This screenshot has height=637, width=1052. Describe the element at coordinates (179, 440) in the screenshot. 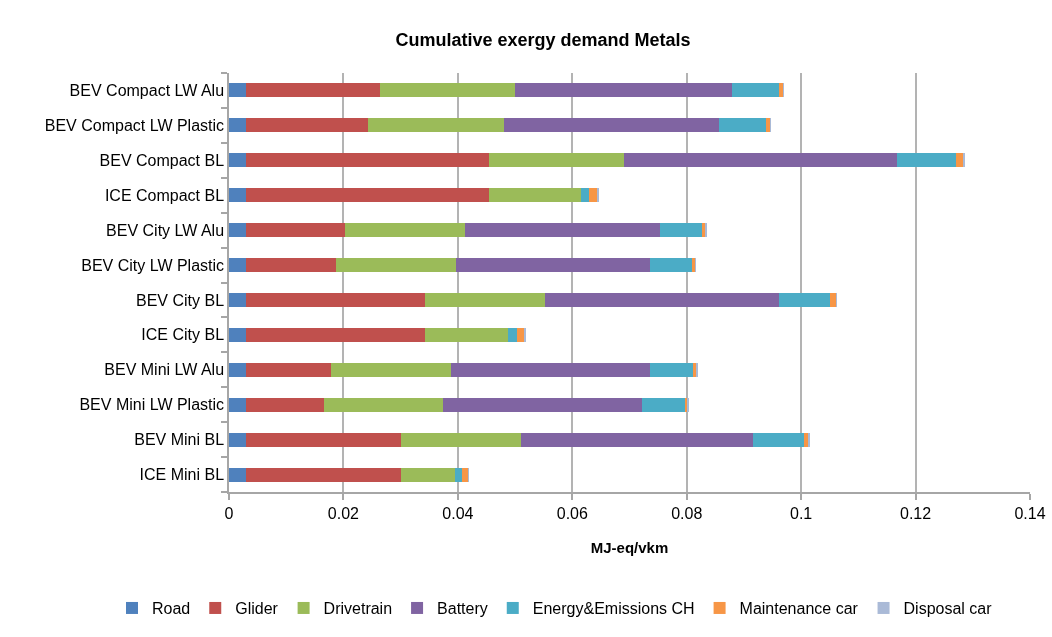

I see `y-tick-label: BEV Mini BL` at that location.